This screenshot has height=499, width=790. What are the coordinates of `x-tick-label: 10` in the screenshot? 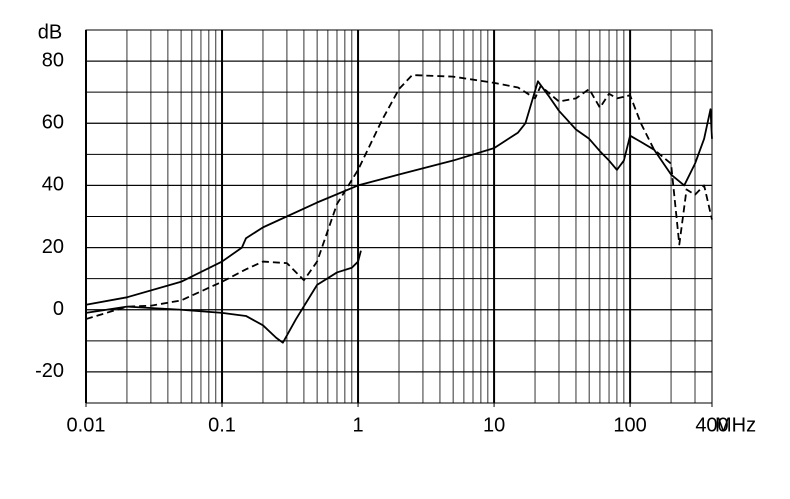 It's located at (494, 425).